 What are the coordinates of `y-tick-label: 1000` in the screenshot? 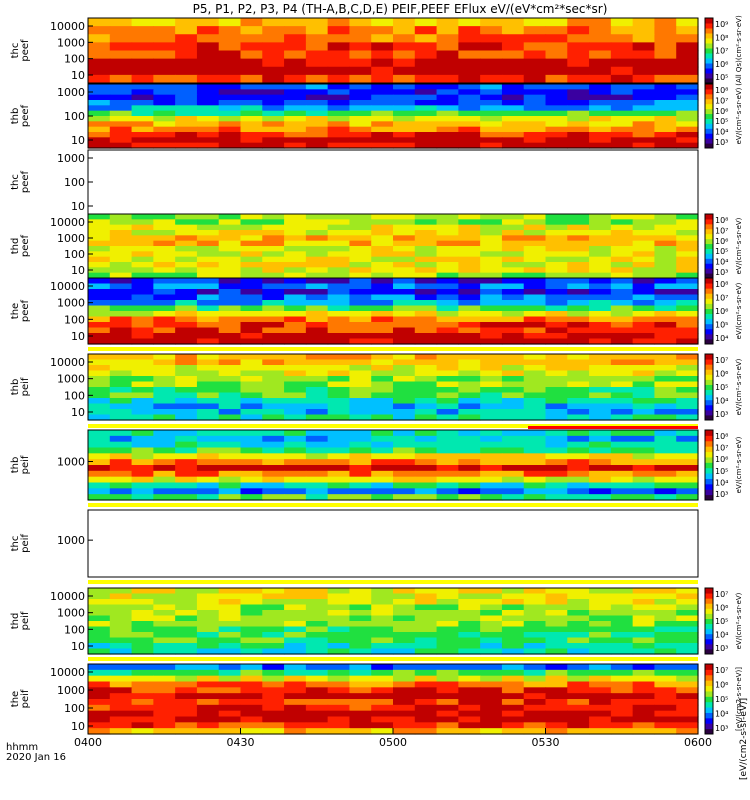 It's located at (71, 540).